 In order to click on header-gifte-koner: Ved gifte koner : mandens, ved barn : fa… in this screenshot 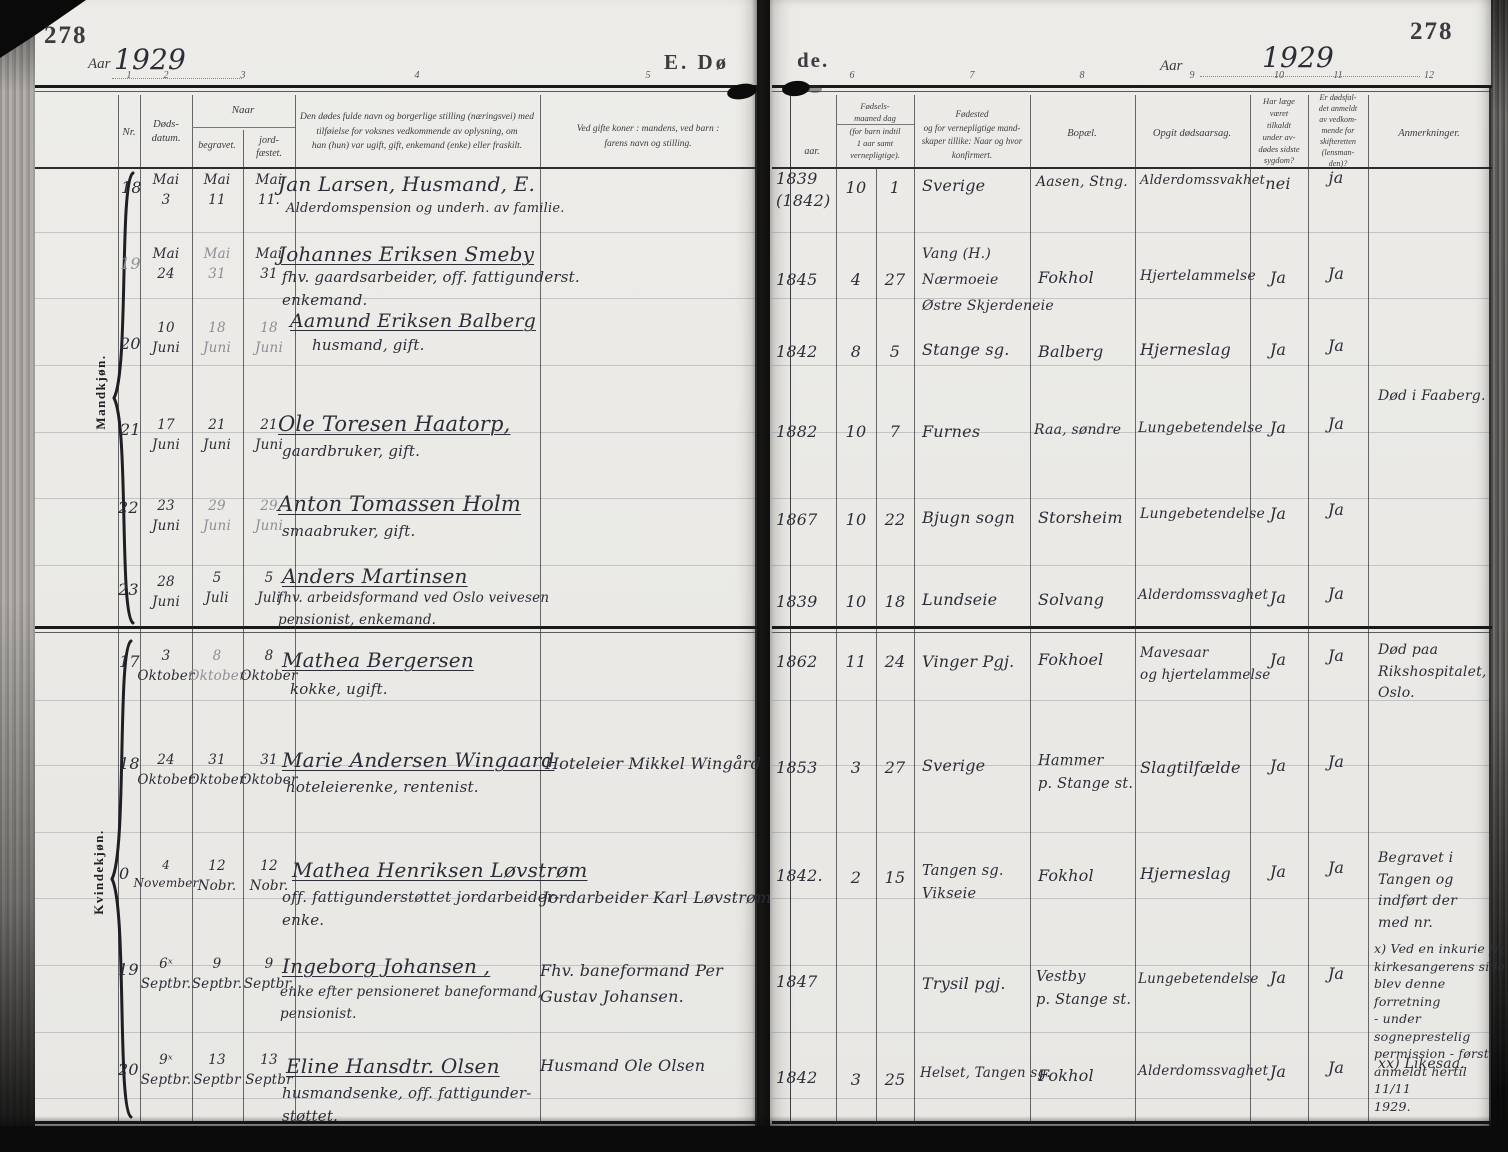, I will do `click(648, 137)`.